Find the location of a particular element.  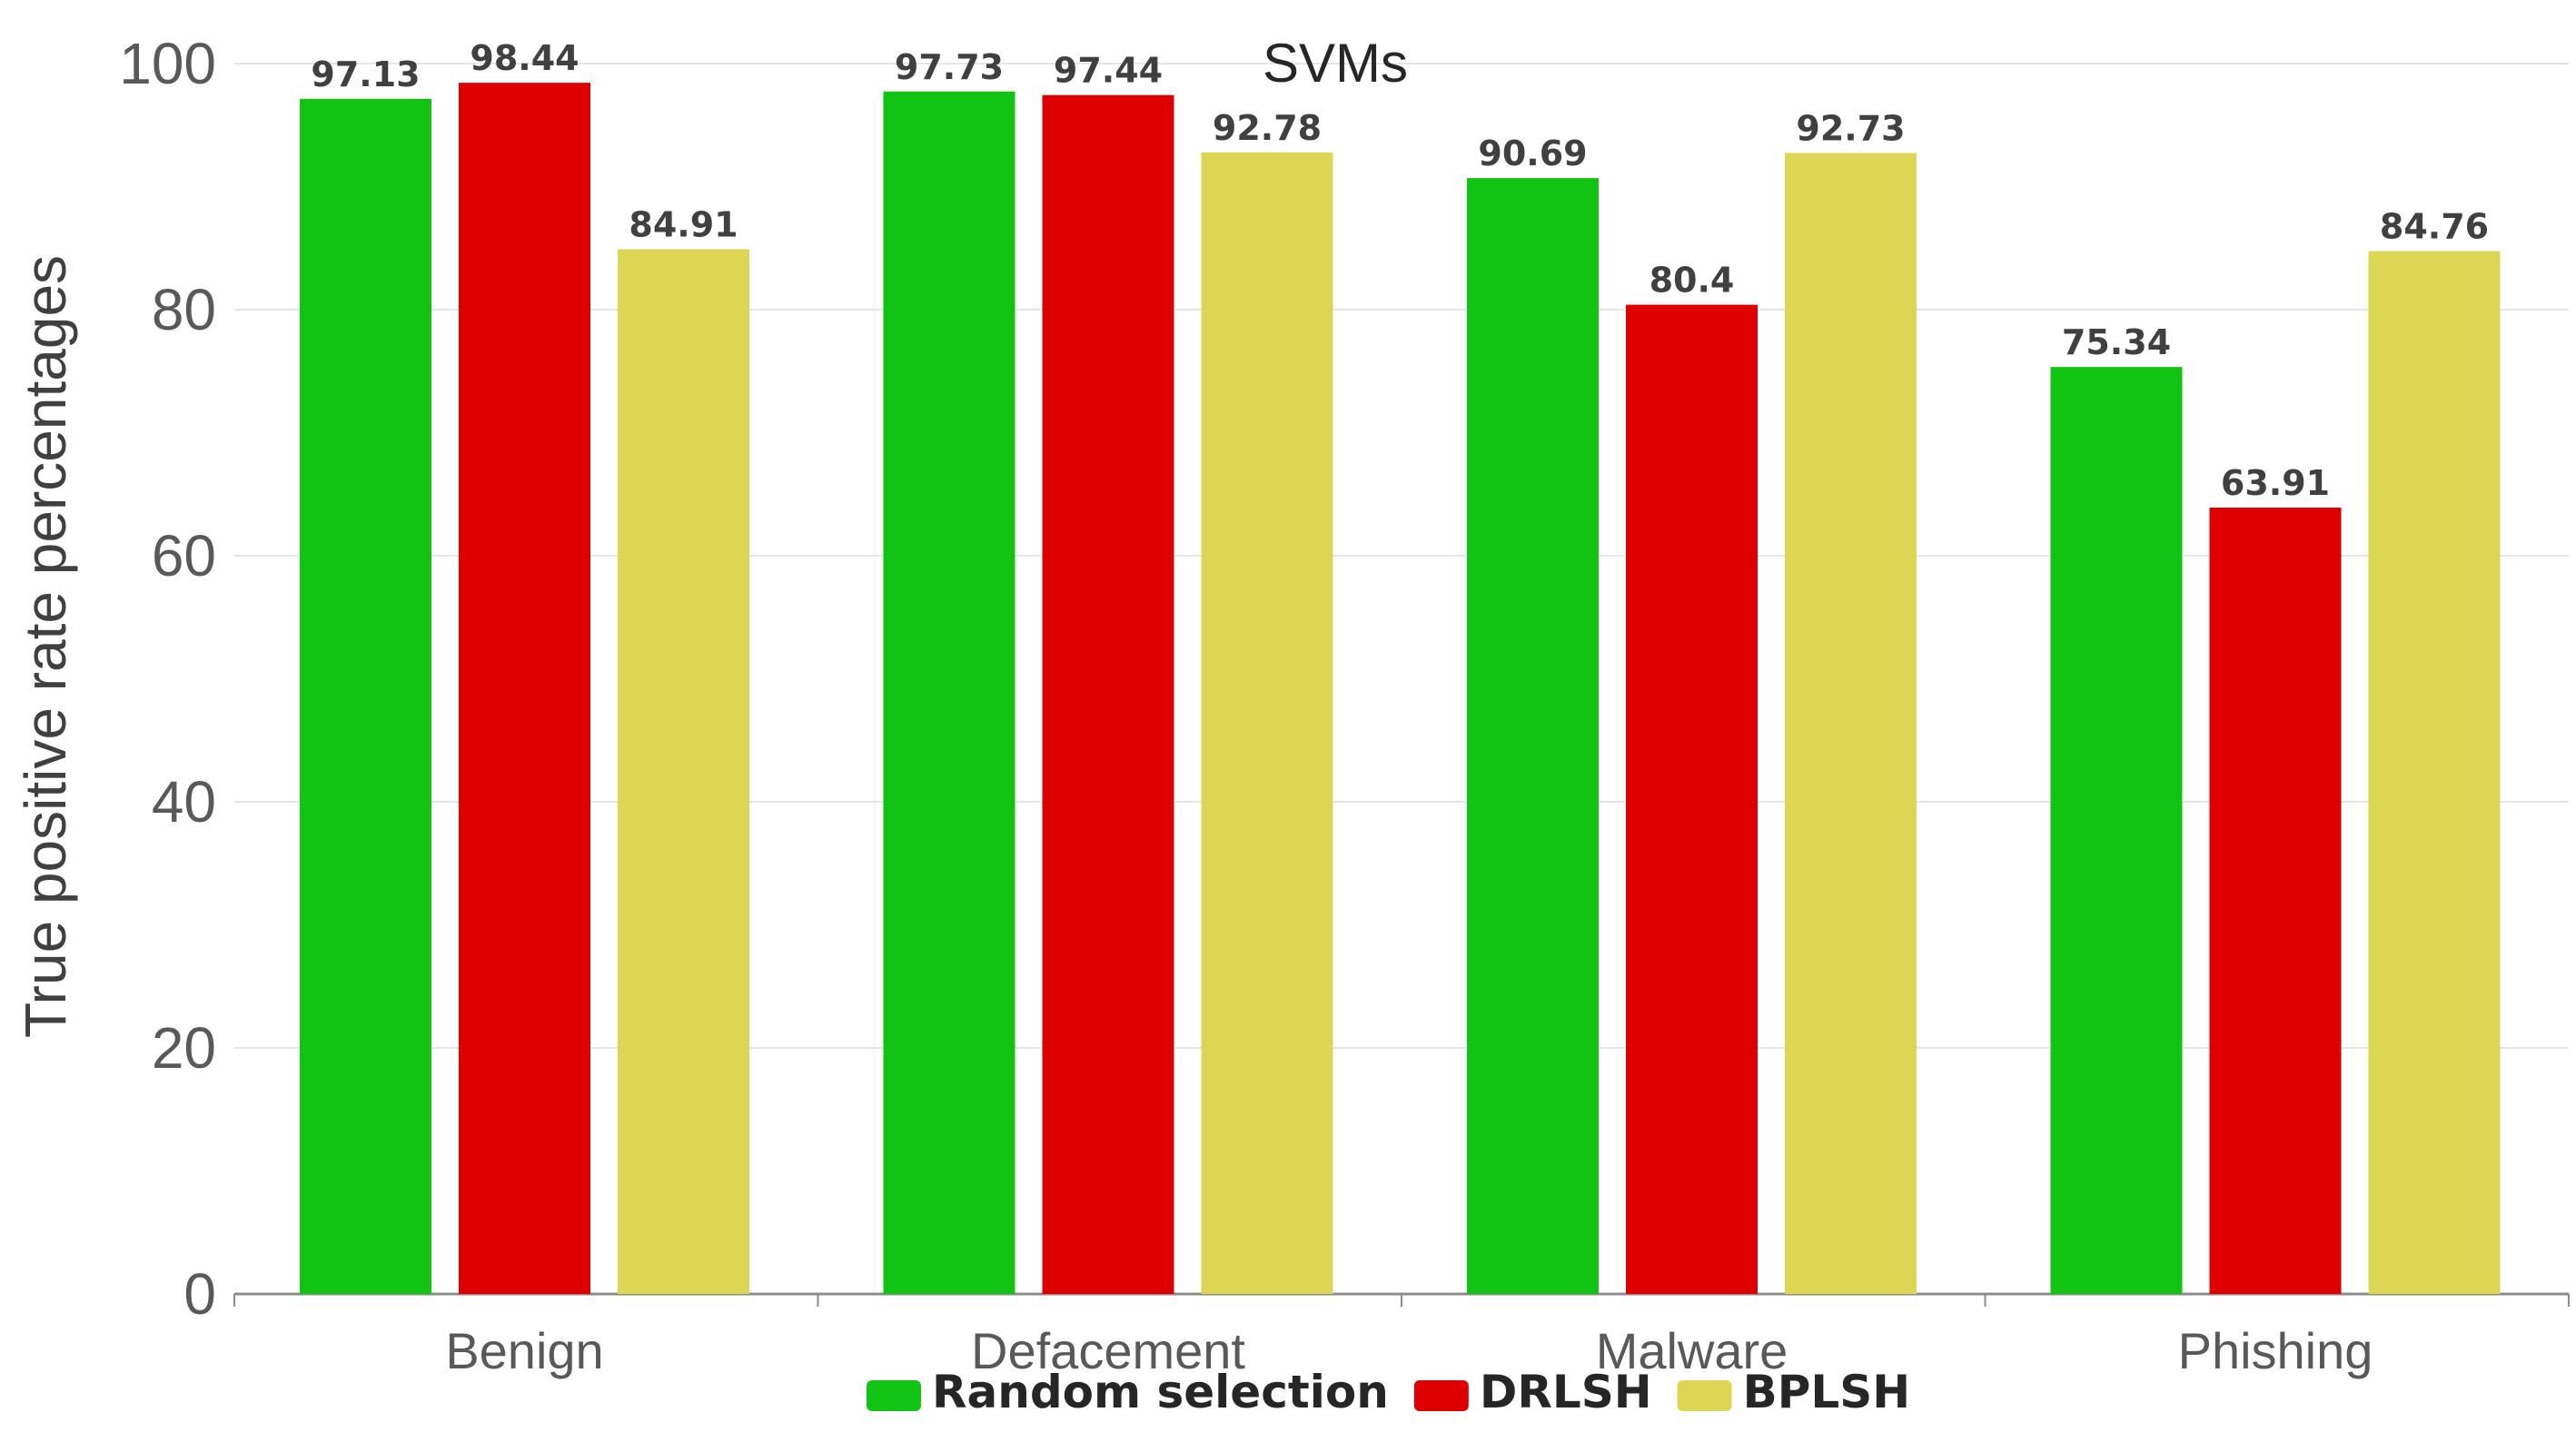

y-tick-label: 100 is located at coordinates (167, 63).